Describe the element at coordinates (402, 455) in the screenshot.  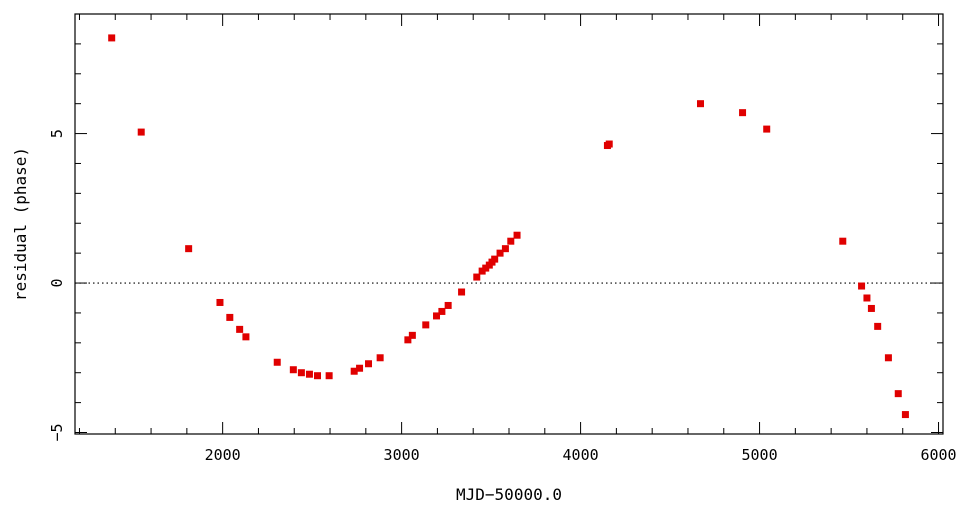
I see `x-tick-label: 3000` at that location.